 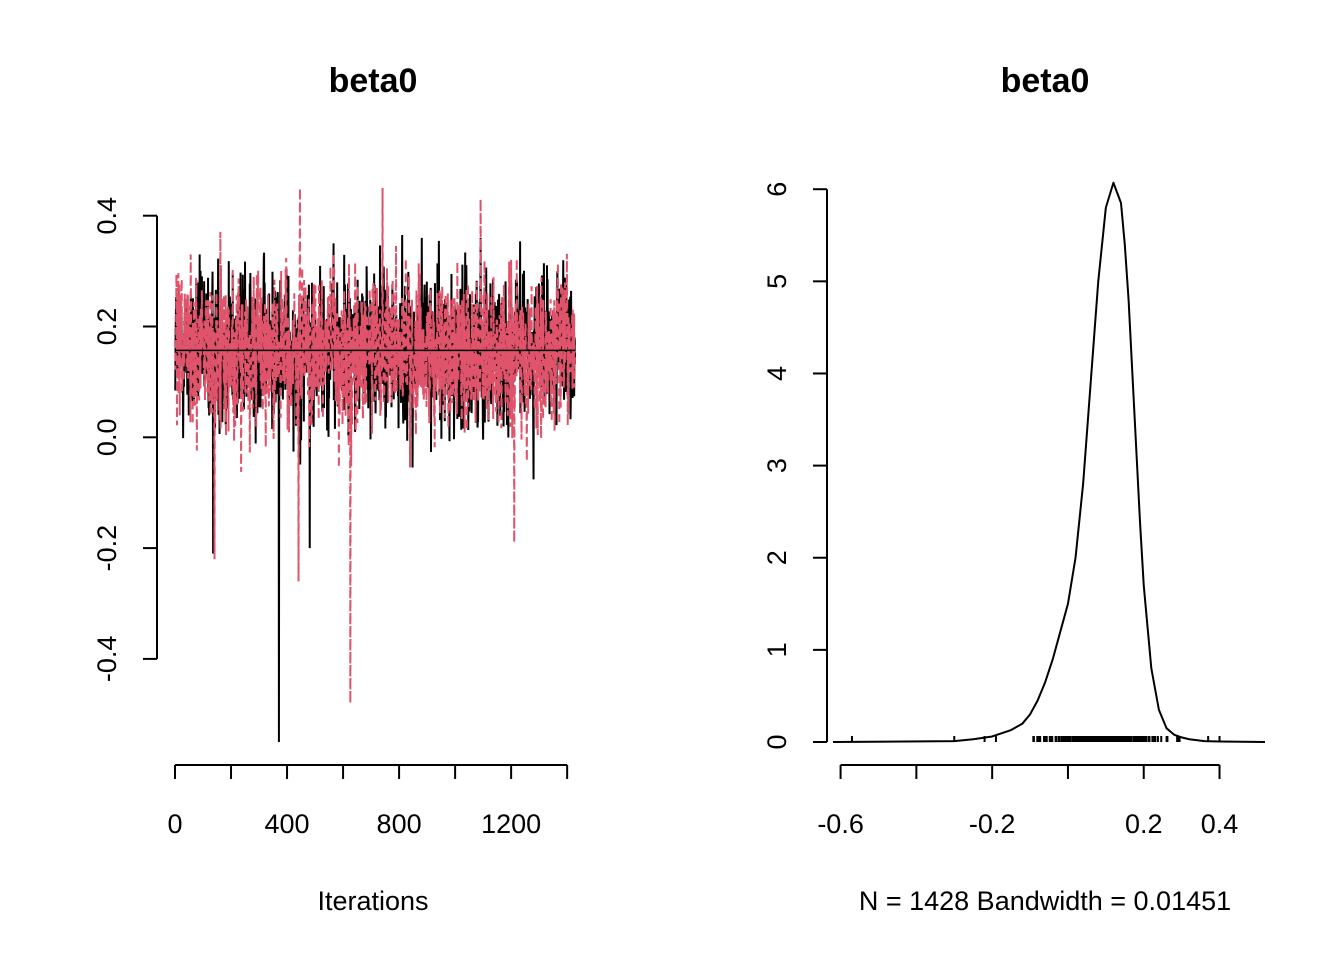 I want to click on density-y-tick-label: 3, so click(x=777, y=465).